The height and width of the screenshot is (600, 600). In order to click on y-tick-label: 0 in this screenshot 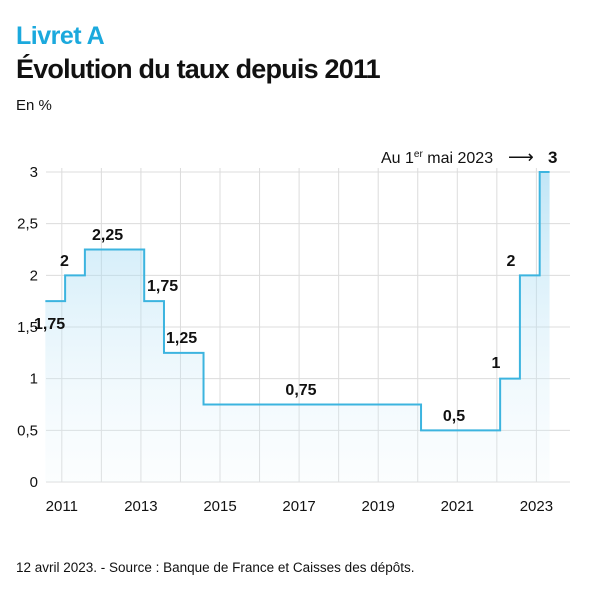, I will do `click(34, 482)`.